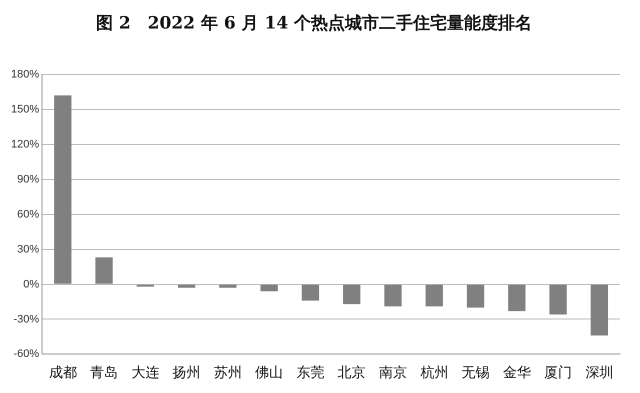 The height and width of the screenshot is (393, 640). I want to click on x-tick-label: 金华, so click(516, 373).